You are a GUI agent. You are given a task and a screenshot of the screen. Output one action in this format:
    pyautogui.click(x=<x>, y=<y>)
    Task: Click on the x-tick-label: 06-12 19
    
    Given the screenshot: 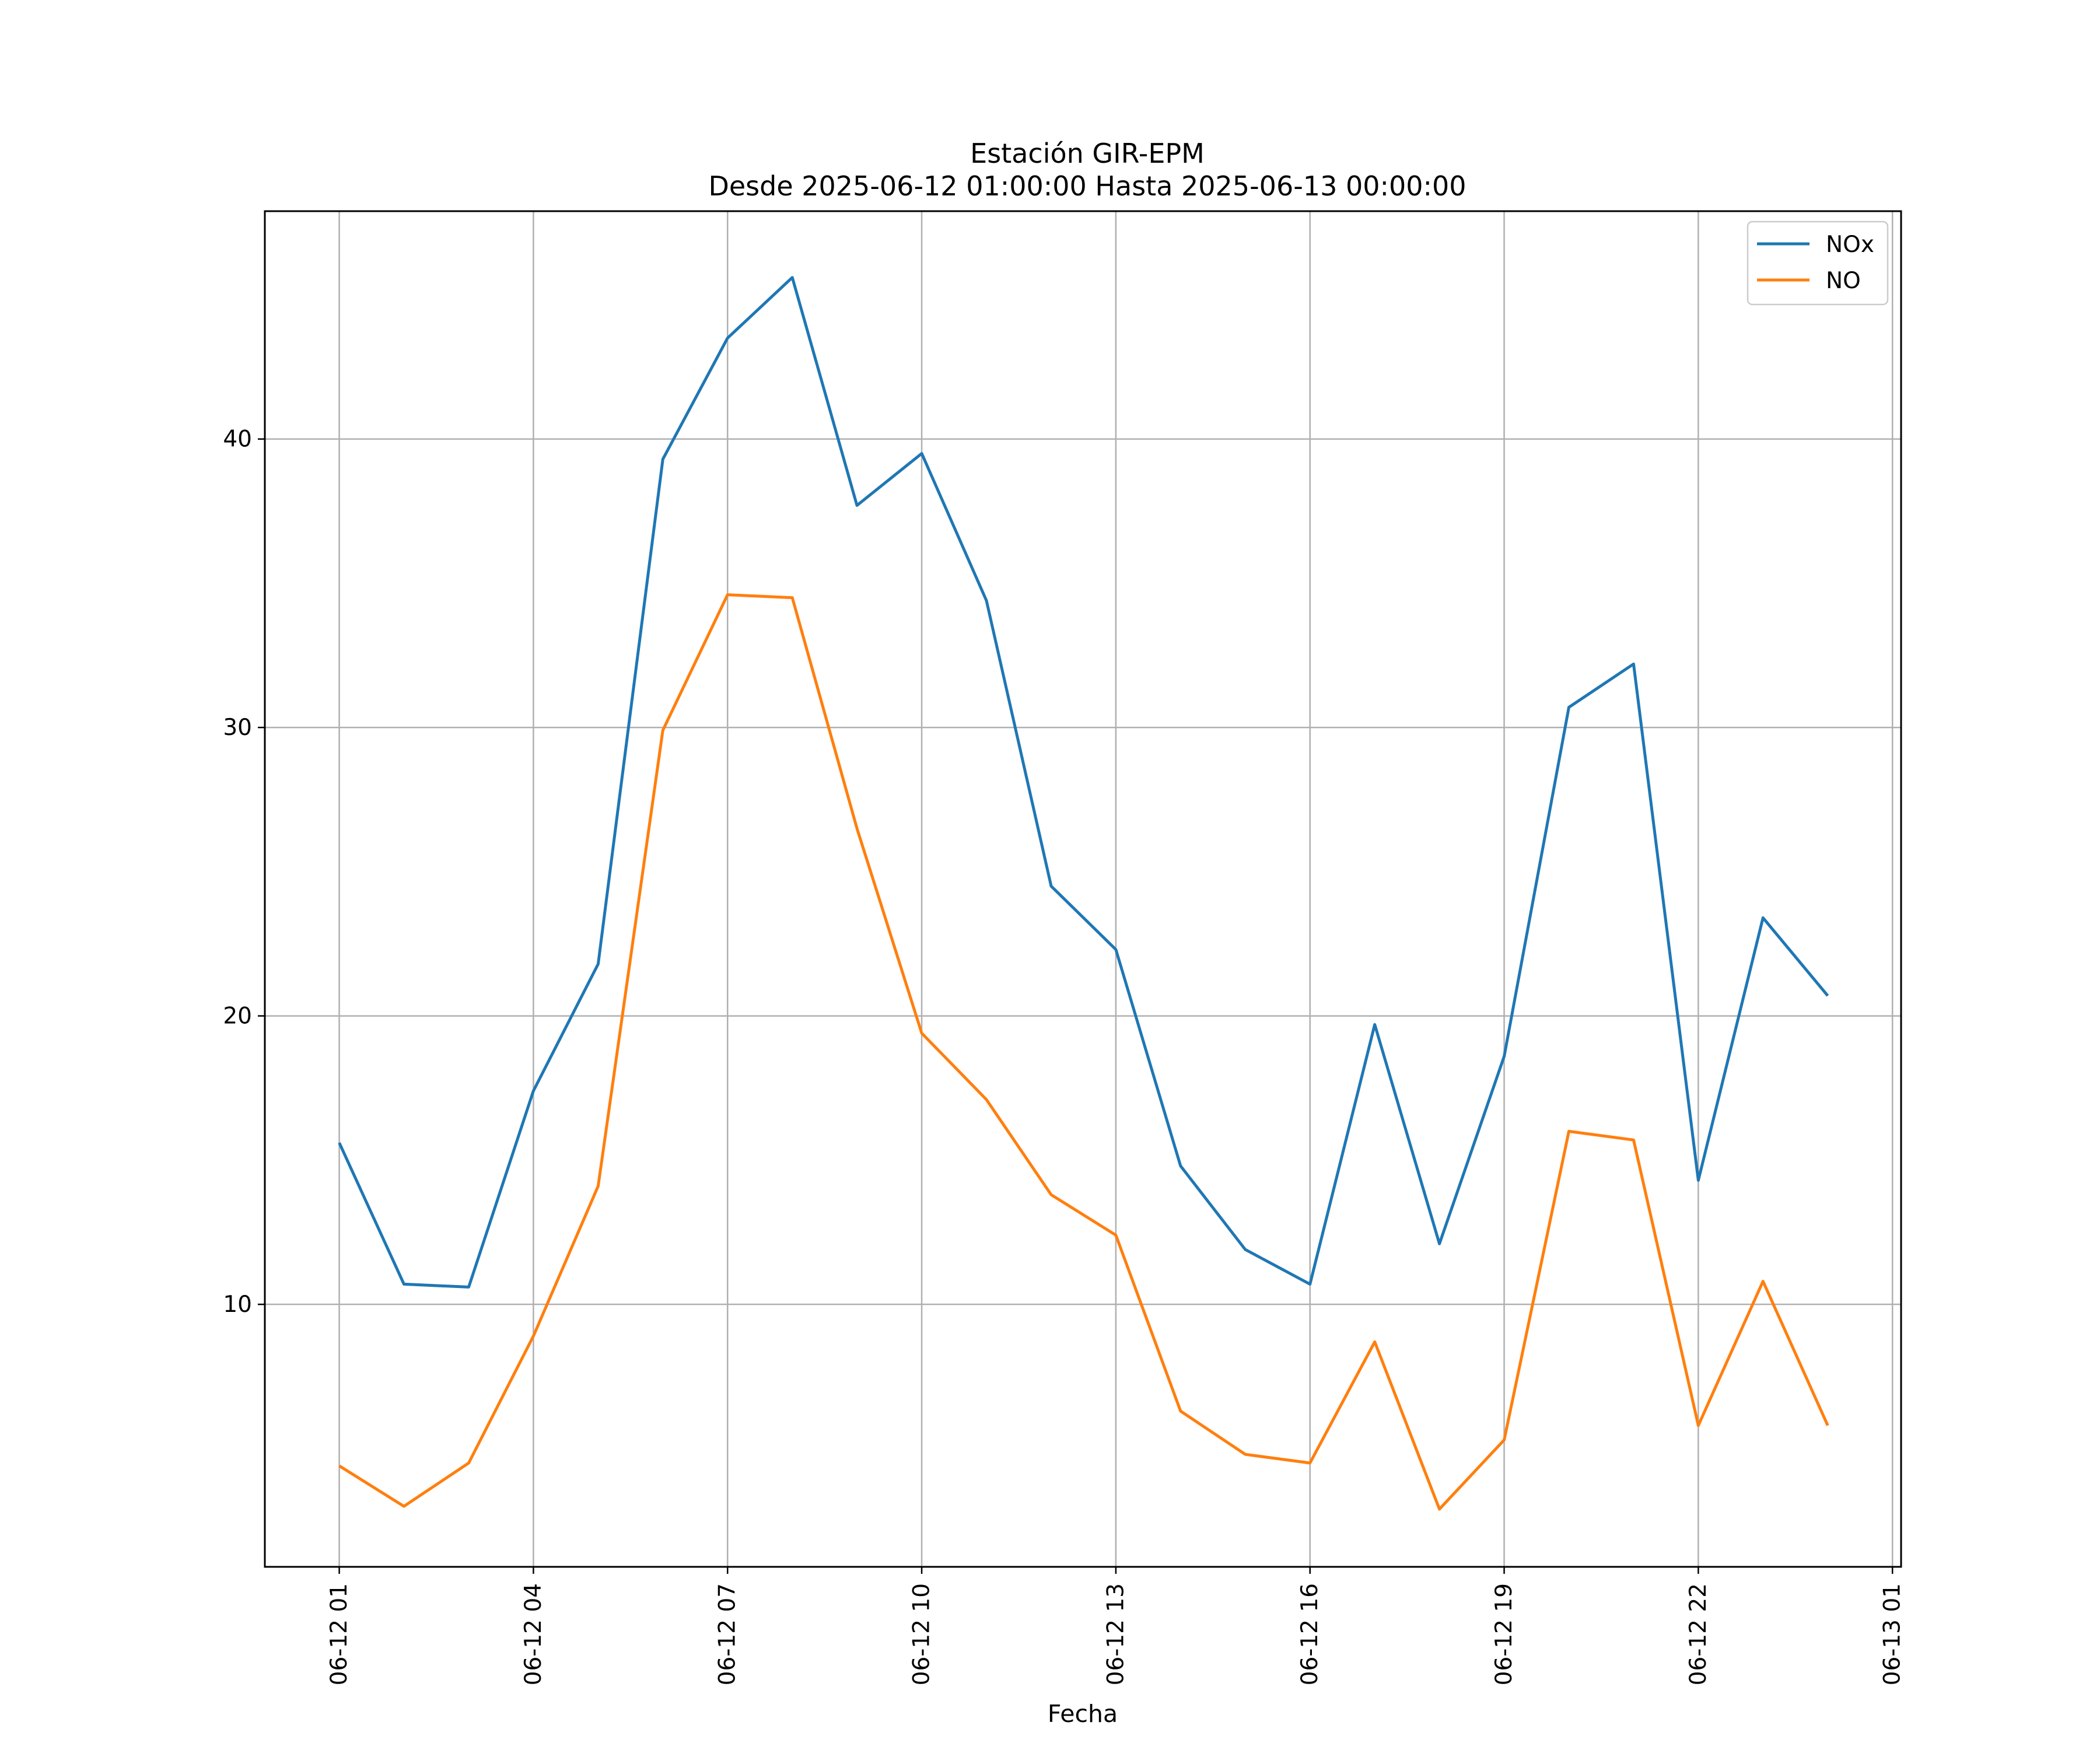 What is the action you would take?
    pyautogui.click(x=1504, y=1634)
    